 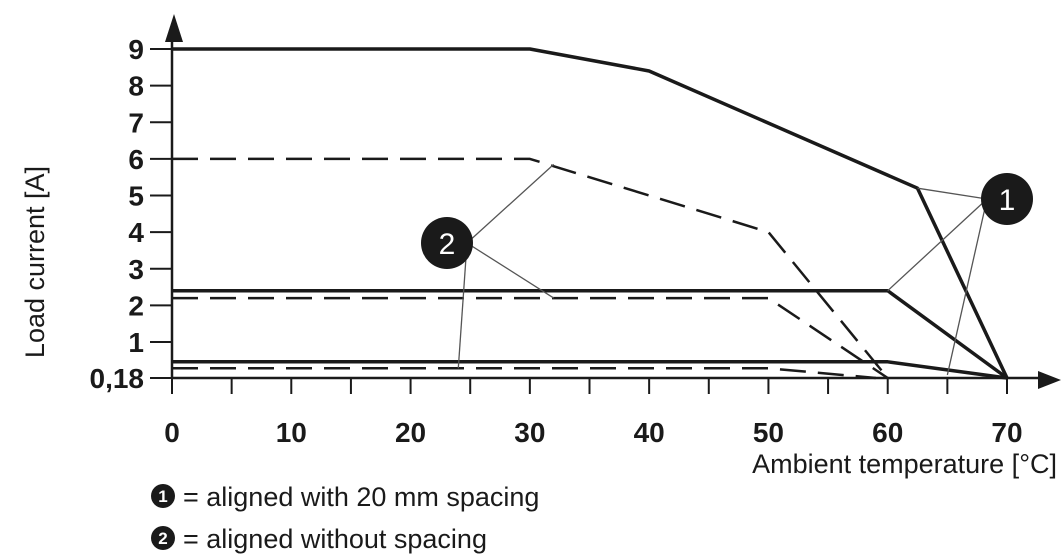 What do you see at coordinates (887, 432) in the screenshot?
I see `x-tick-label: 60` at bounding box center [887, 432].